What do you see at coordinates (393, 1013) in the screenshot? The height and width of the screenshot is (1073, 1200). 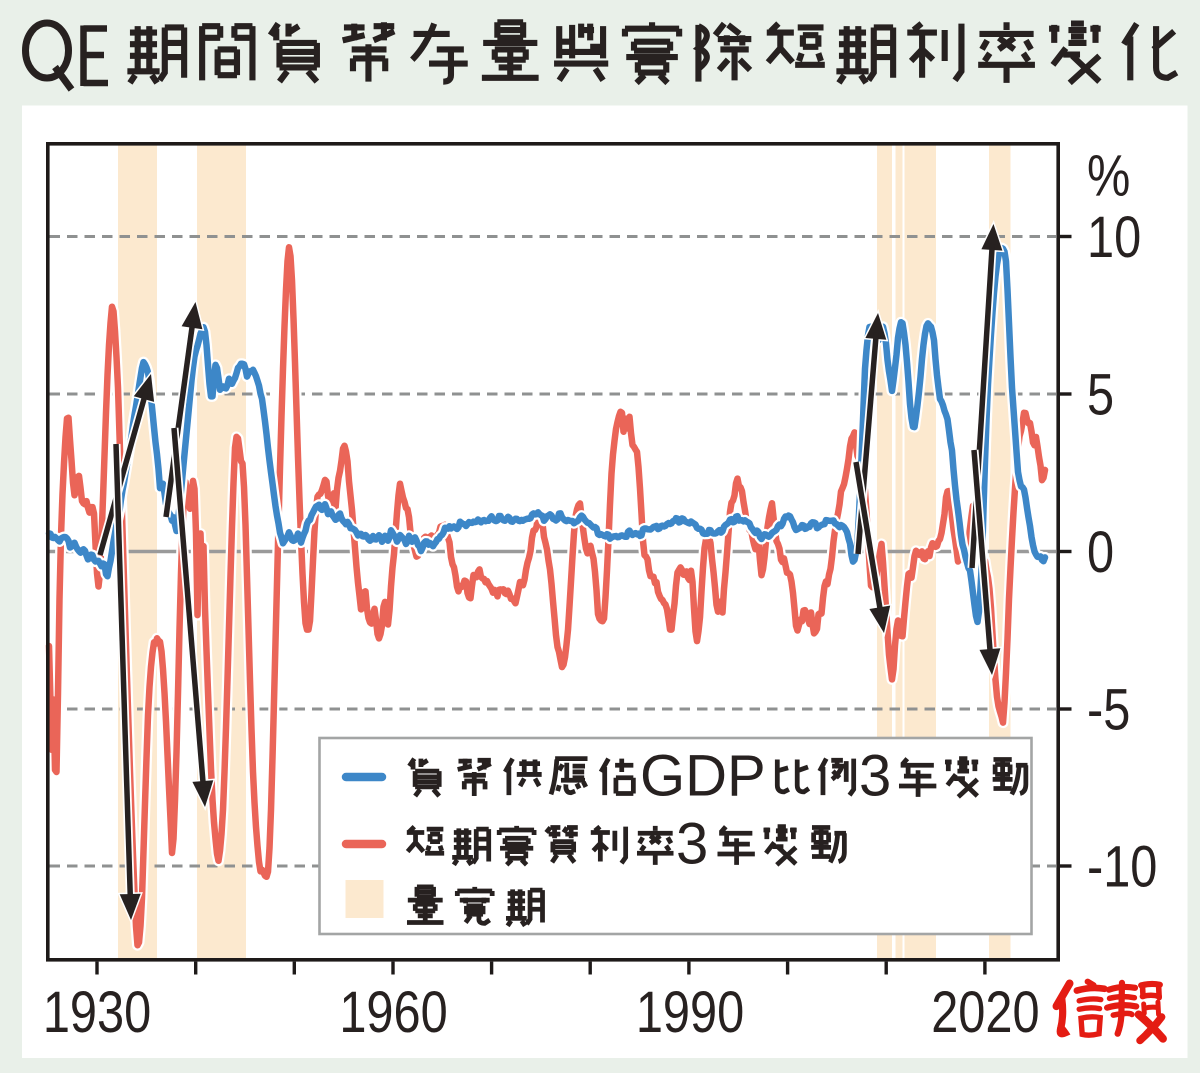 I see `svg-text: 1960` at bounding box center [393, 1013].